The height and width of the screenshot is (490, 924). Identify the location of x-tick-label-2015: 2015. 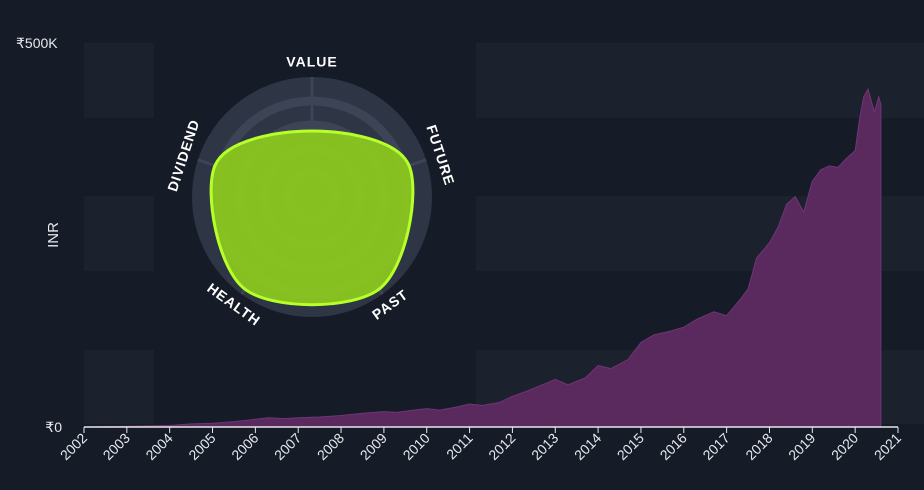
(630, 446).